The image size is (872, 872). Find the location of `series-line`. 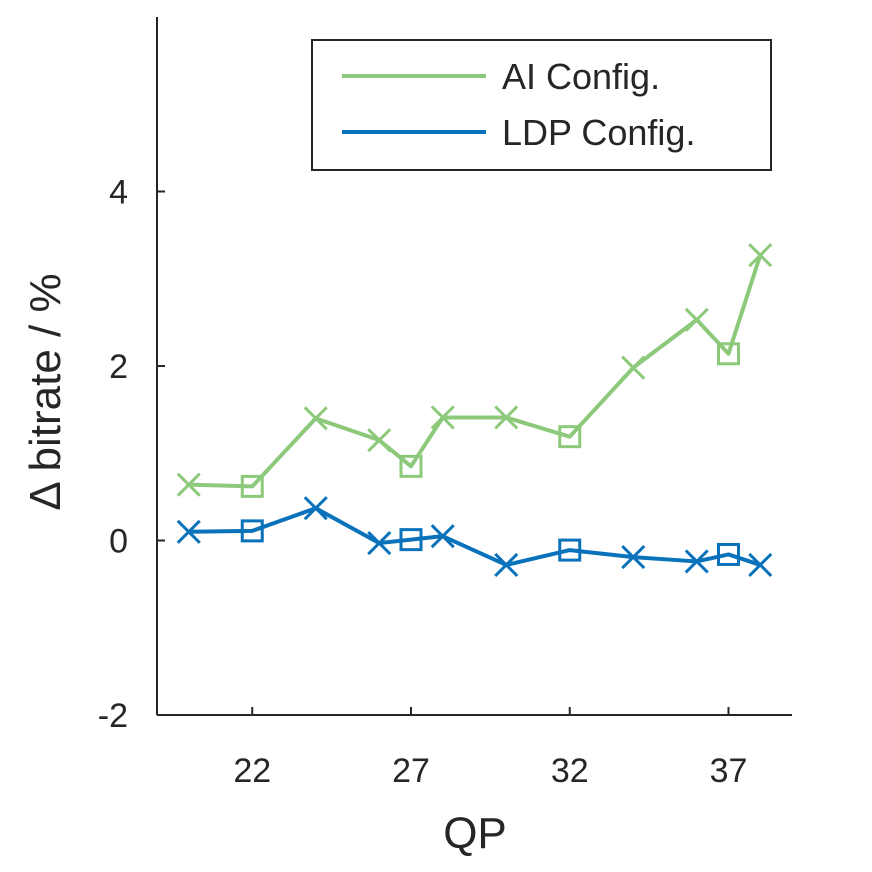

series-line is located at coordinates (474, 536).